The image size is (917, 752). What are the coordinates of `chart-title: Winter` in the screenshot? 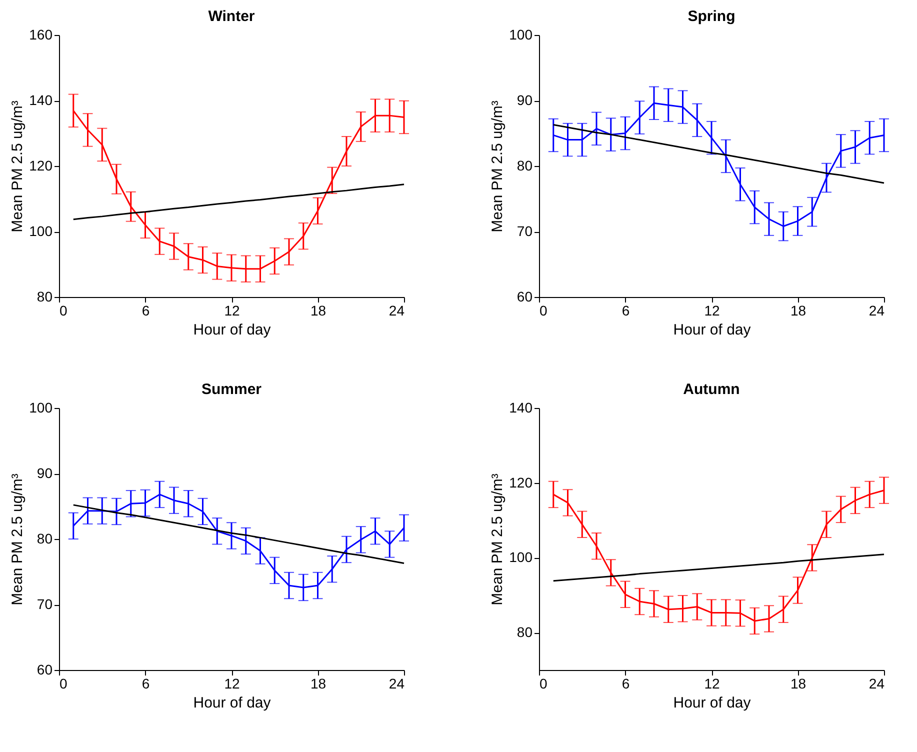 It's located at (231, 16).